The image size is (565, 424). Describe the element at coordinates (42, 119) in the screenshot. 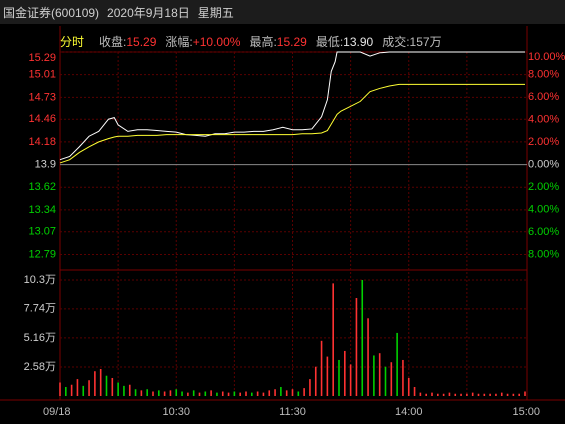

I see `y-tick-label: 14.46` at that location.